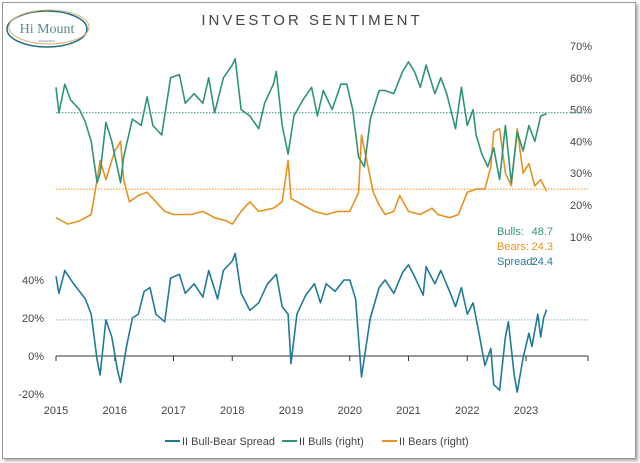 This screenshot has height=463, width=640. Describe the element at coordinates (228, 442) in the screenshot. I see `legend-entry: II Bull-Bear Spread` at that location.